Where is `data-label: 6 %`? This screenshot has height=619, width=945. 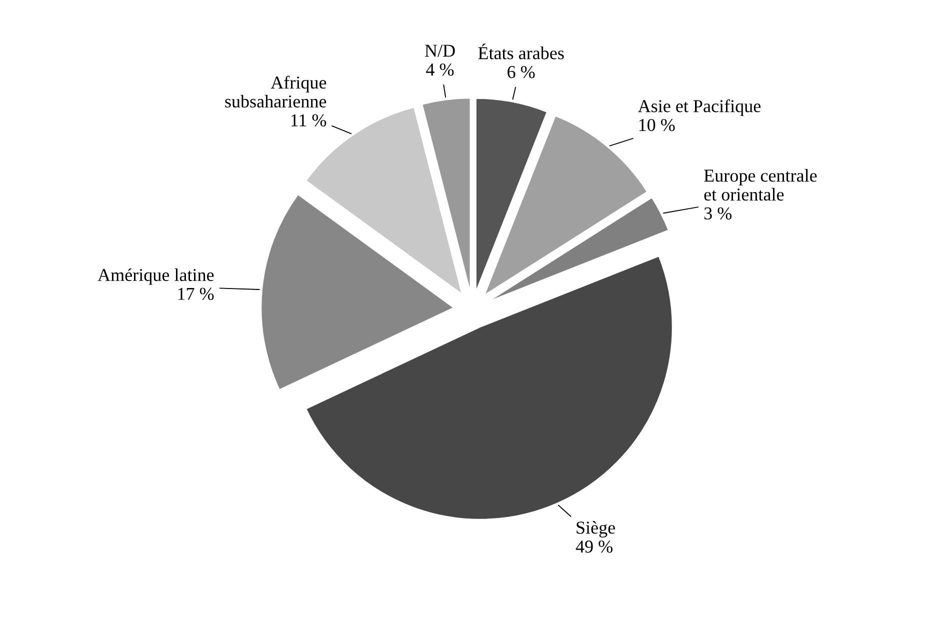 data-label: 6 % is located at coordinates (521, 72).